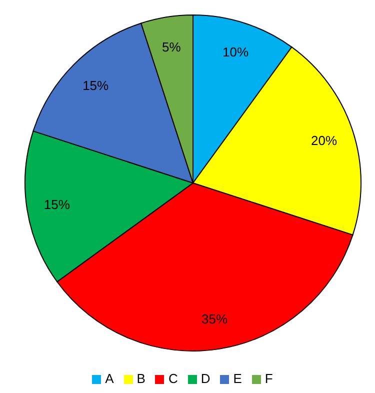 This screenshot has width=375, height=393. Describe the element at coordinates (268, 378) in the screenshot. I see `legend-label: F` at that location.